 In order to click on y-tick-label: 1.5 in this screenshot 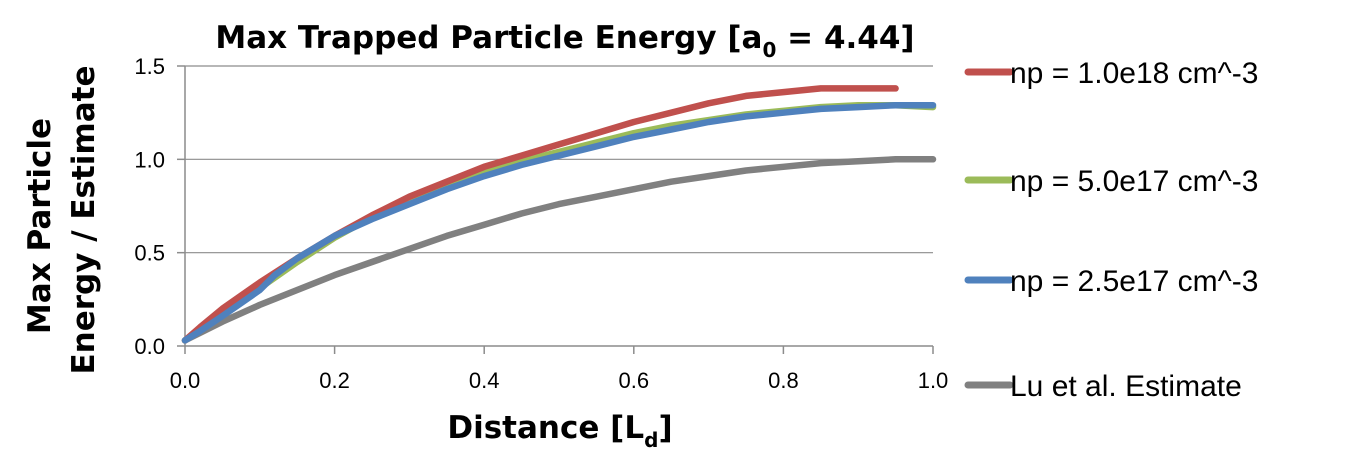, I will do `click(149, 66)`.